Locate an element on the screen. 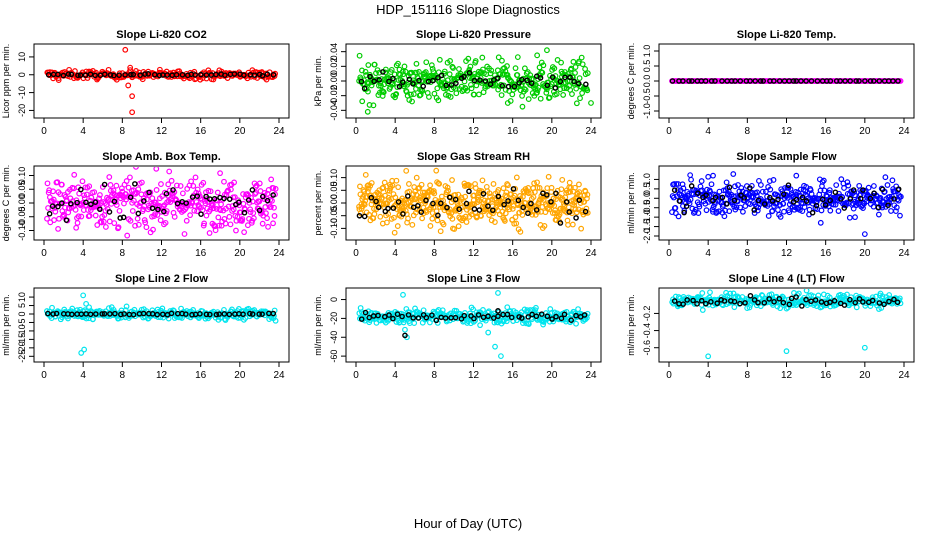 The height and width of the screenshot is (540, 936). y-tick-label: 0 is located at coordinates (334, 299).